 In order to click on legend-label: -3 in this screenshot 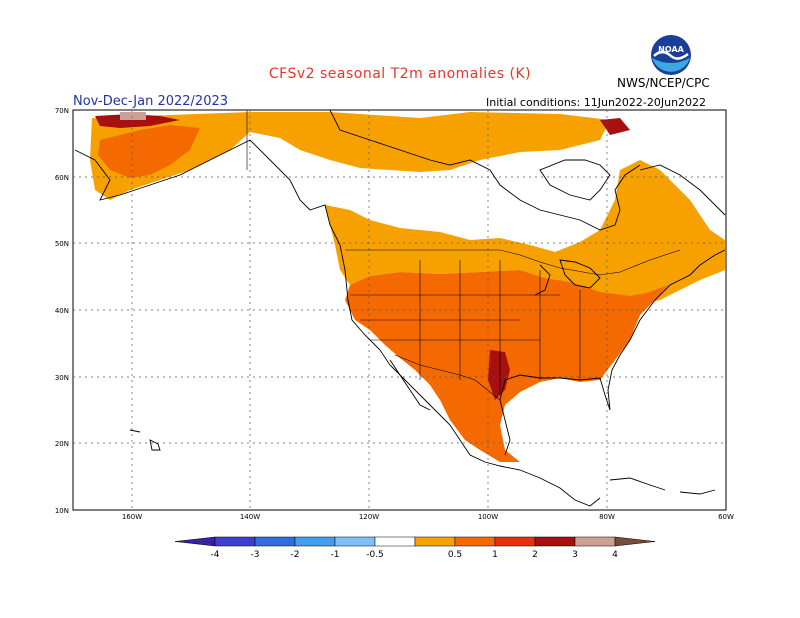, I will do `click(255, 555)`.